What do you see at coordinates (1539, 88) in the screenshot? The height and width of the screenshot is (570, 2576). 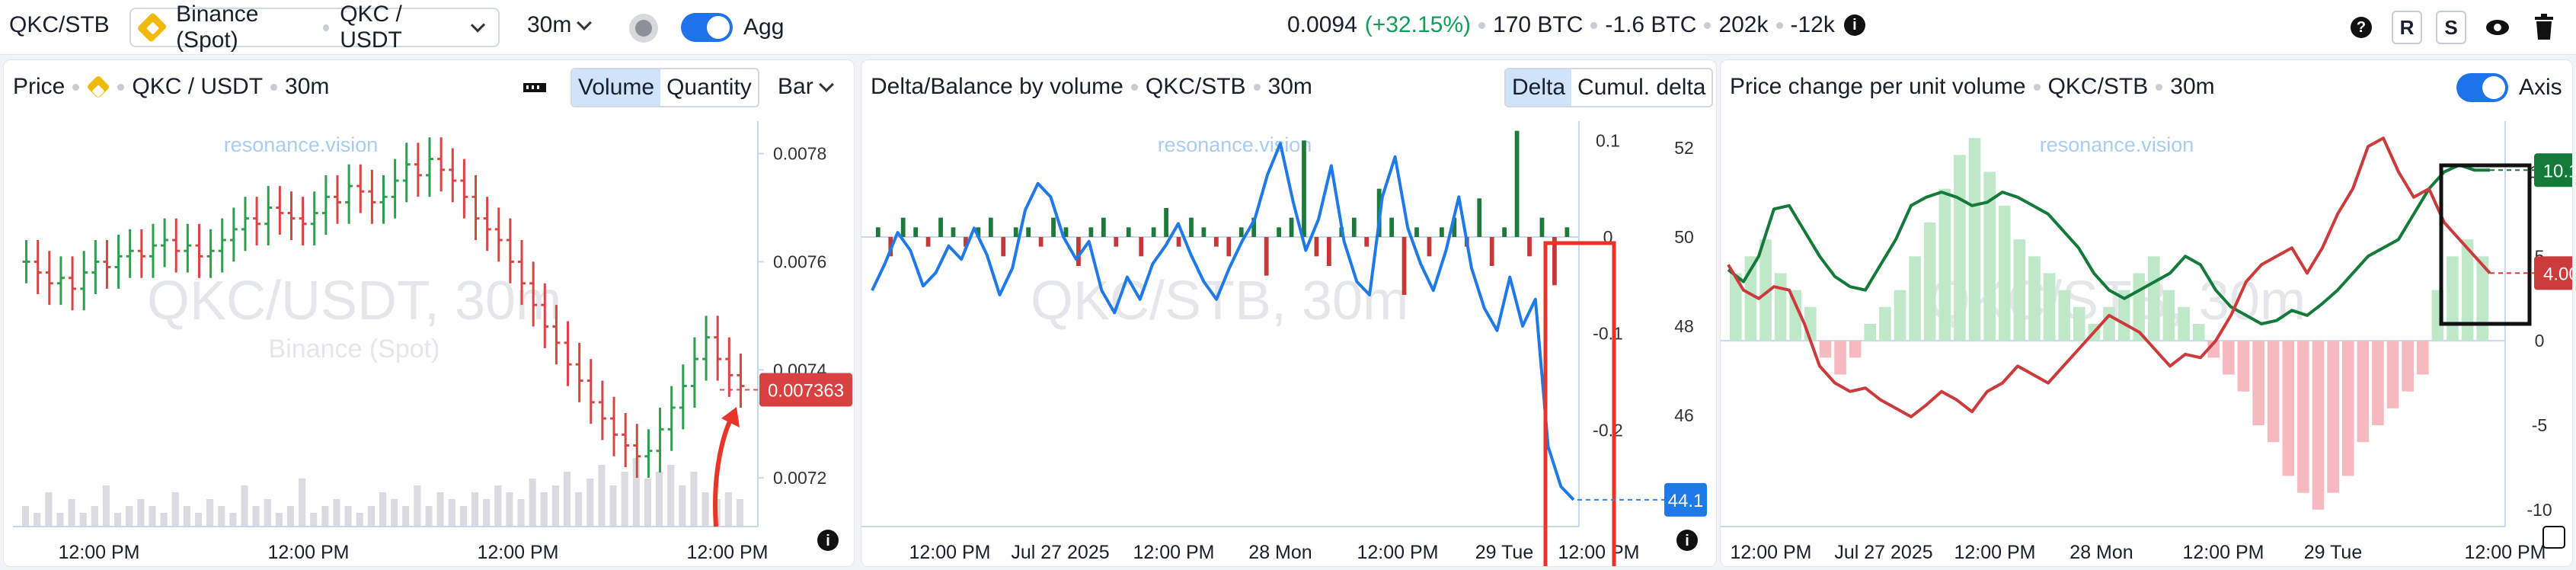 I see `mode-delta-button: Delta` at bounding box center [1539, 88].